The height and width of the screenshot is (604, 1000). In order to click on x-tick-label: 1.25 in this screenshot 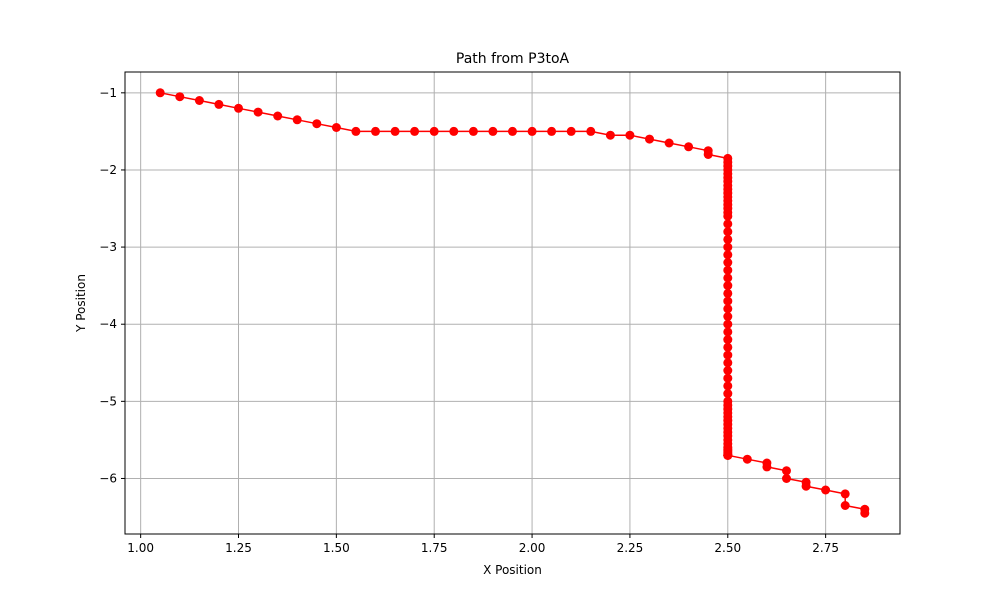, I will do `click(238, 548)`.